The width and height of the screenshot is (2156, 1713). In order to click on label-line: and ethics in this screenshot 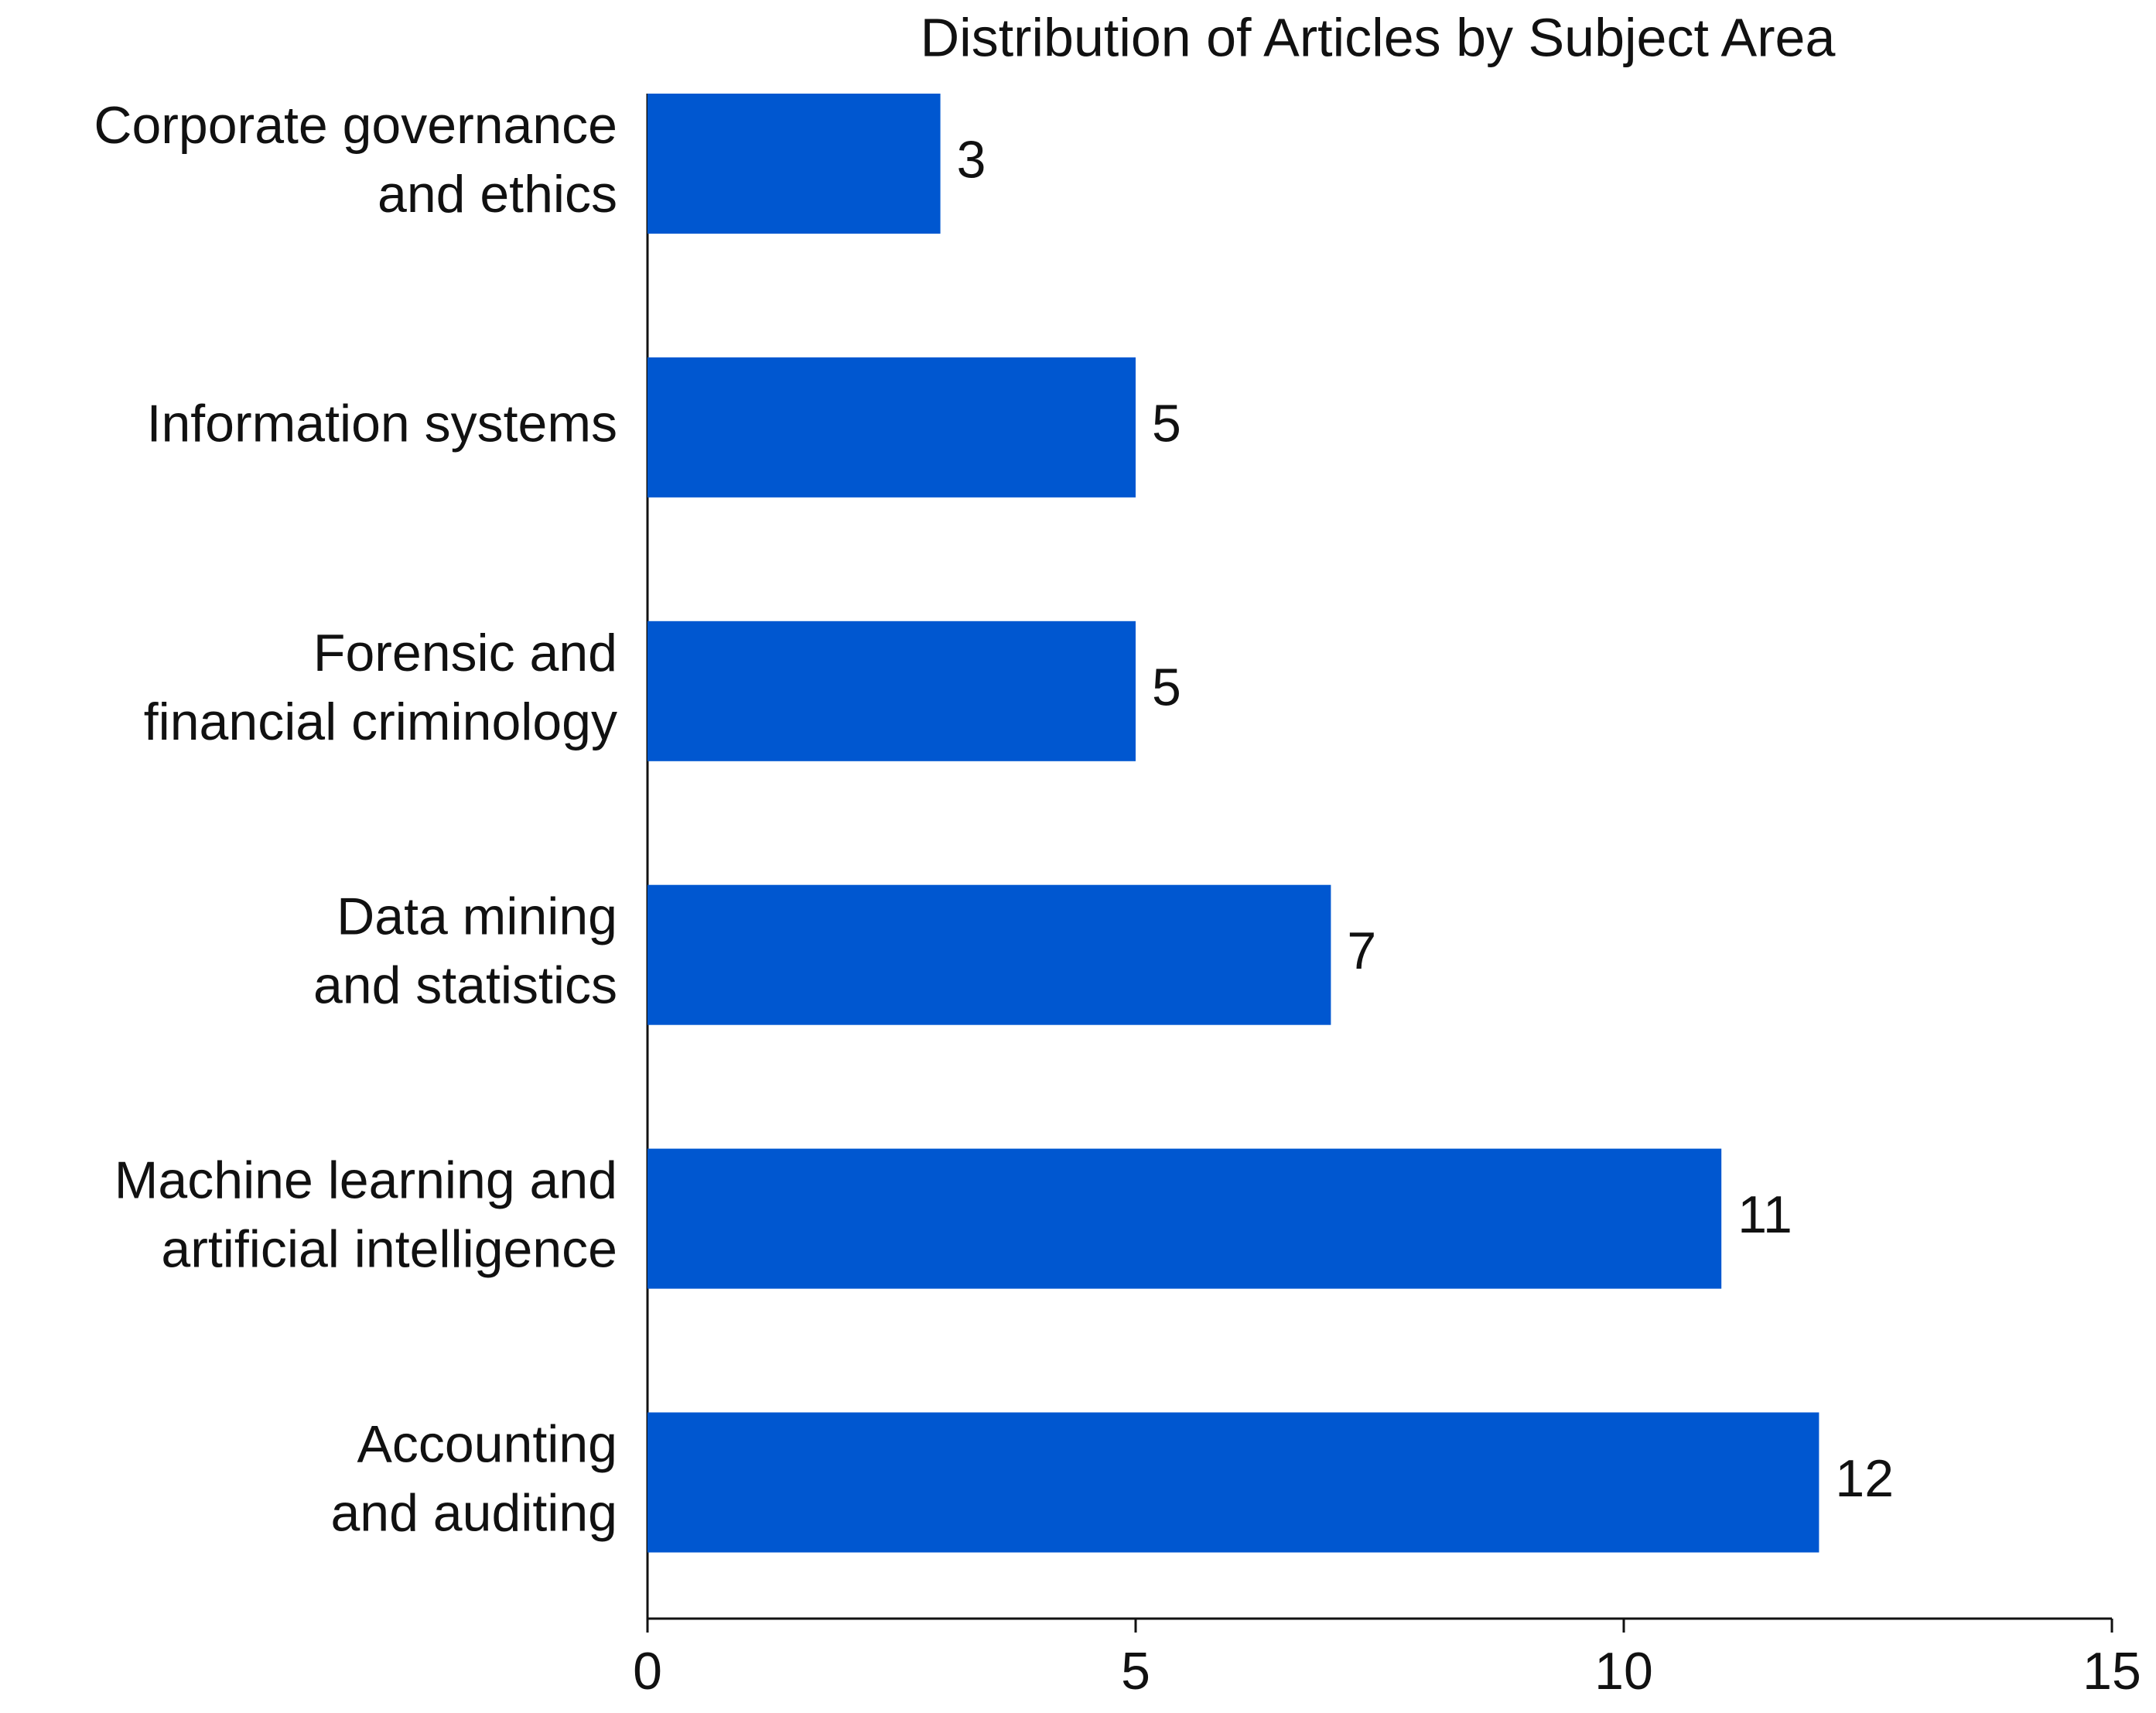, I will do `click(498, 194)`.